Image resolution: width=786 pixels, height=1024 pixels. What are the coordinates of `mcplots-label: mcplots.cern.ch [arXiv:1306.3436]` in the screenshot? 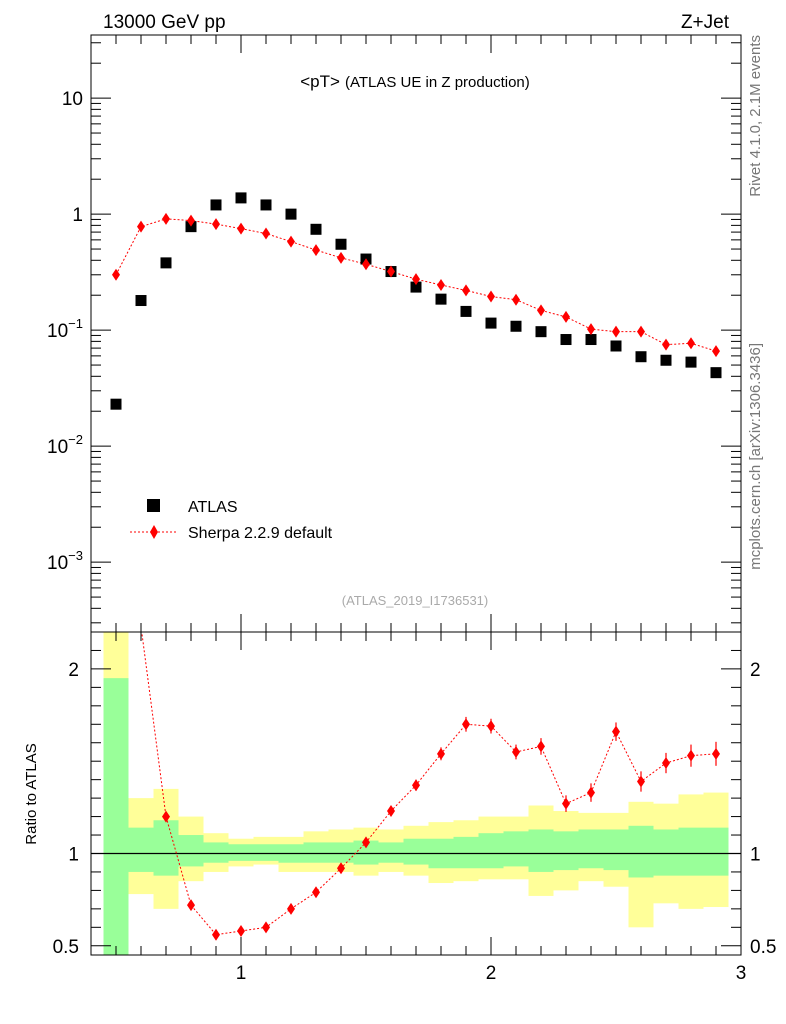 It's located at (755, 456).